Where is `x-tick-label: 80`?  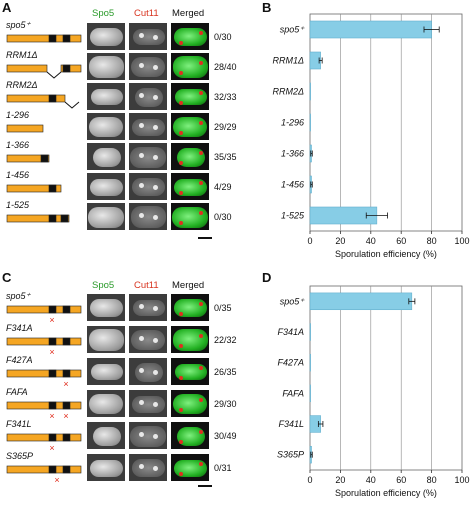 x-tick-label: 80 is located at coordinates (432, 241).